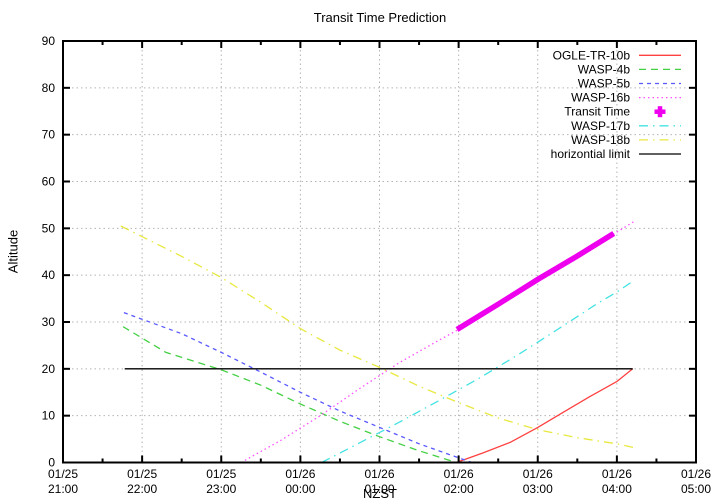 The image size is (720, 504). What do you see at coordinates (459, 481) in the screenshot?
I see `x-tick-label: 01/26 02:00` at bounding box center [459, 481].